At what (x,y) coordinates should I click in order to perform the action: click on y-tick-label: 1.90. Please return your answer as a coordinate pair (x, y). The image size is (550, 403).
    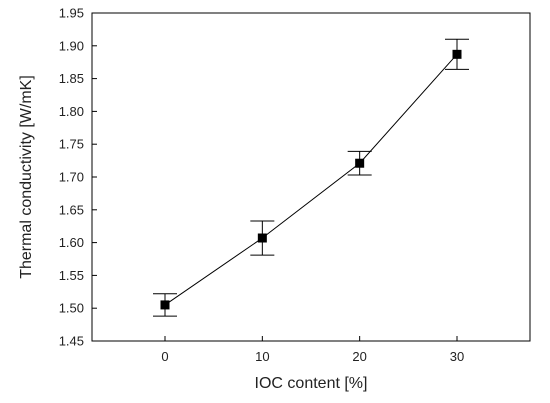
    Looking at the image, I should click on (71, 45).